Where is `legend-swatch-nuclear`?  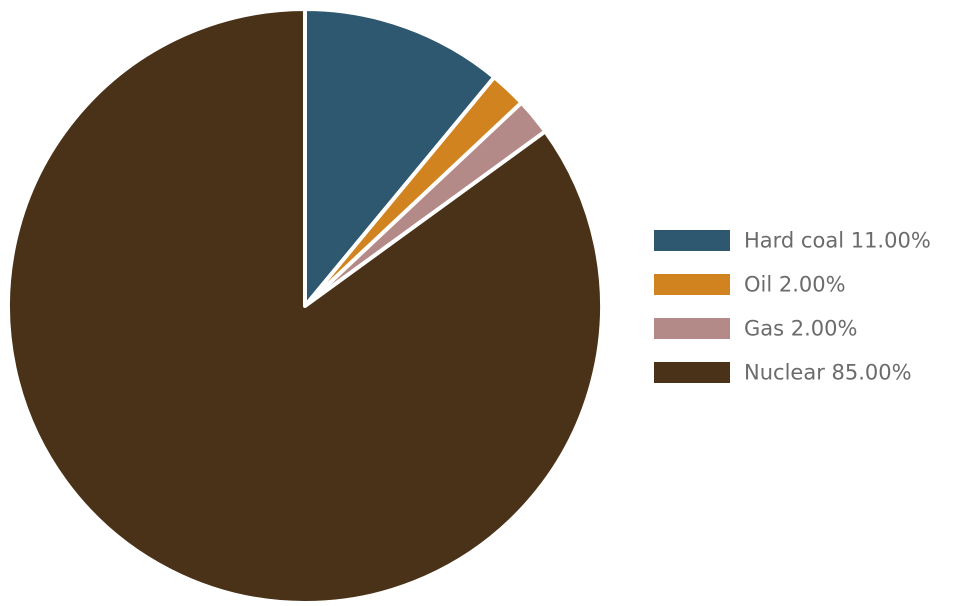 legend-swatch-nuclear is located at coordinates (692, 372).